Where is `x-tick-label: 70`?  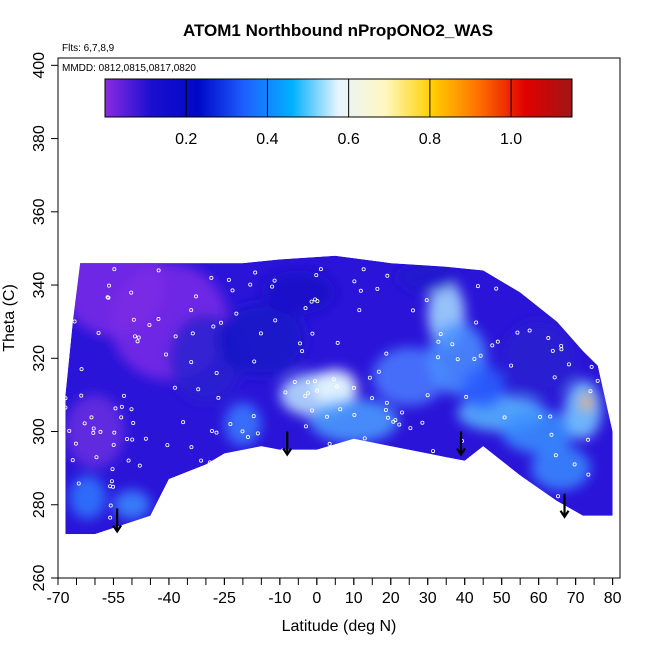
x-tick-label: 70 is located at coordinates (576, 598).